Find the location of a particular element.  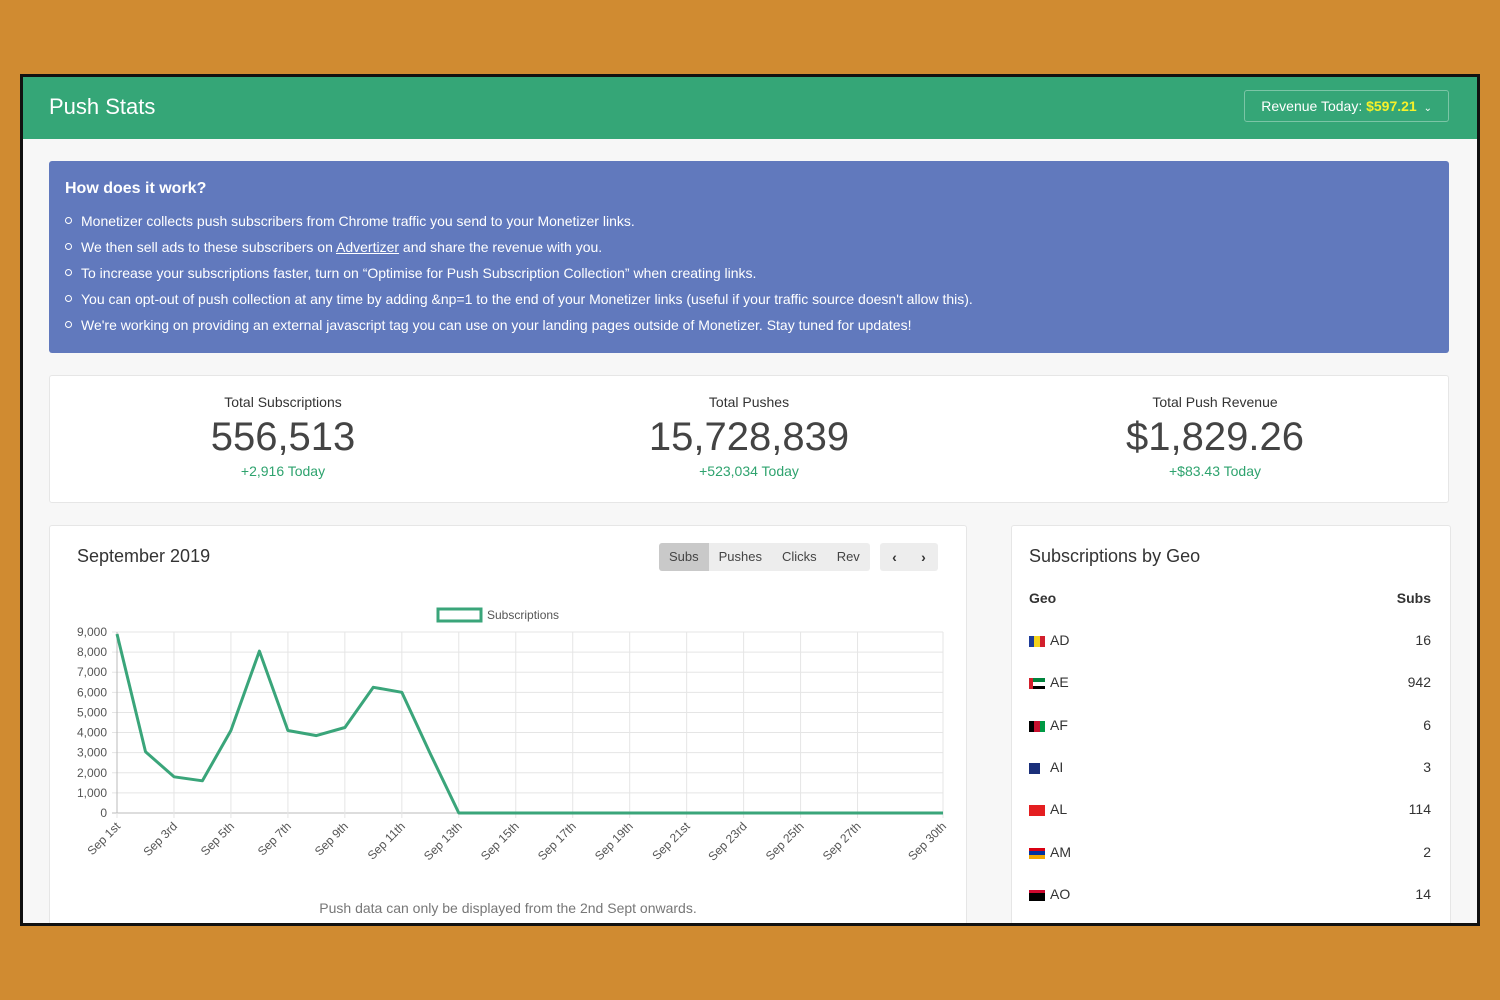

revenue-amount: $597.21 is located at coordinates (1391, 106).